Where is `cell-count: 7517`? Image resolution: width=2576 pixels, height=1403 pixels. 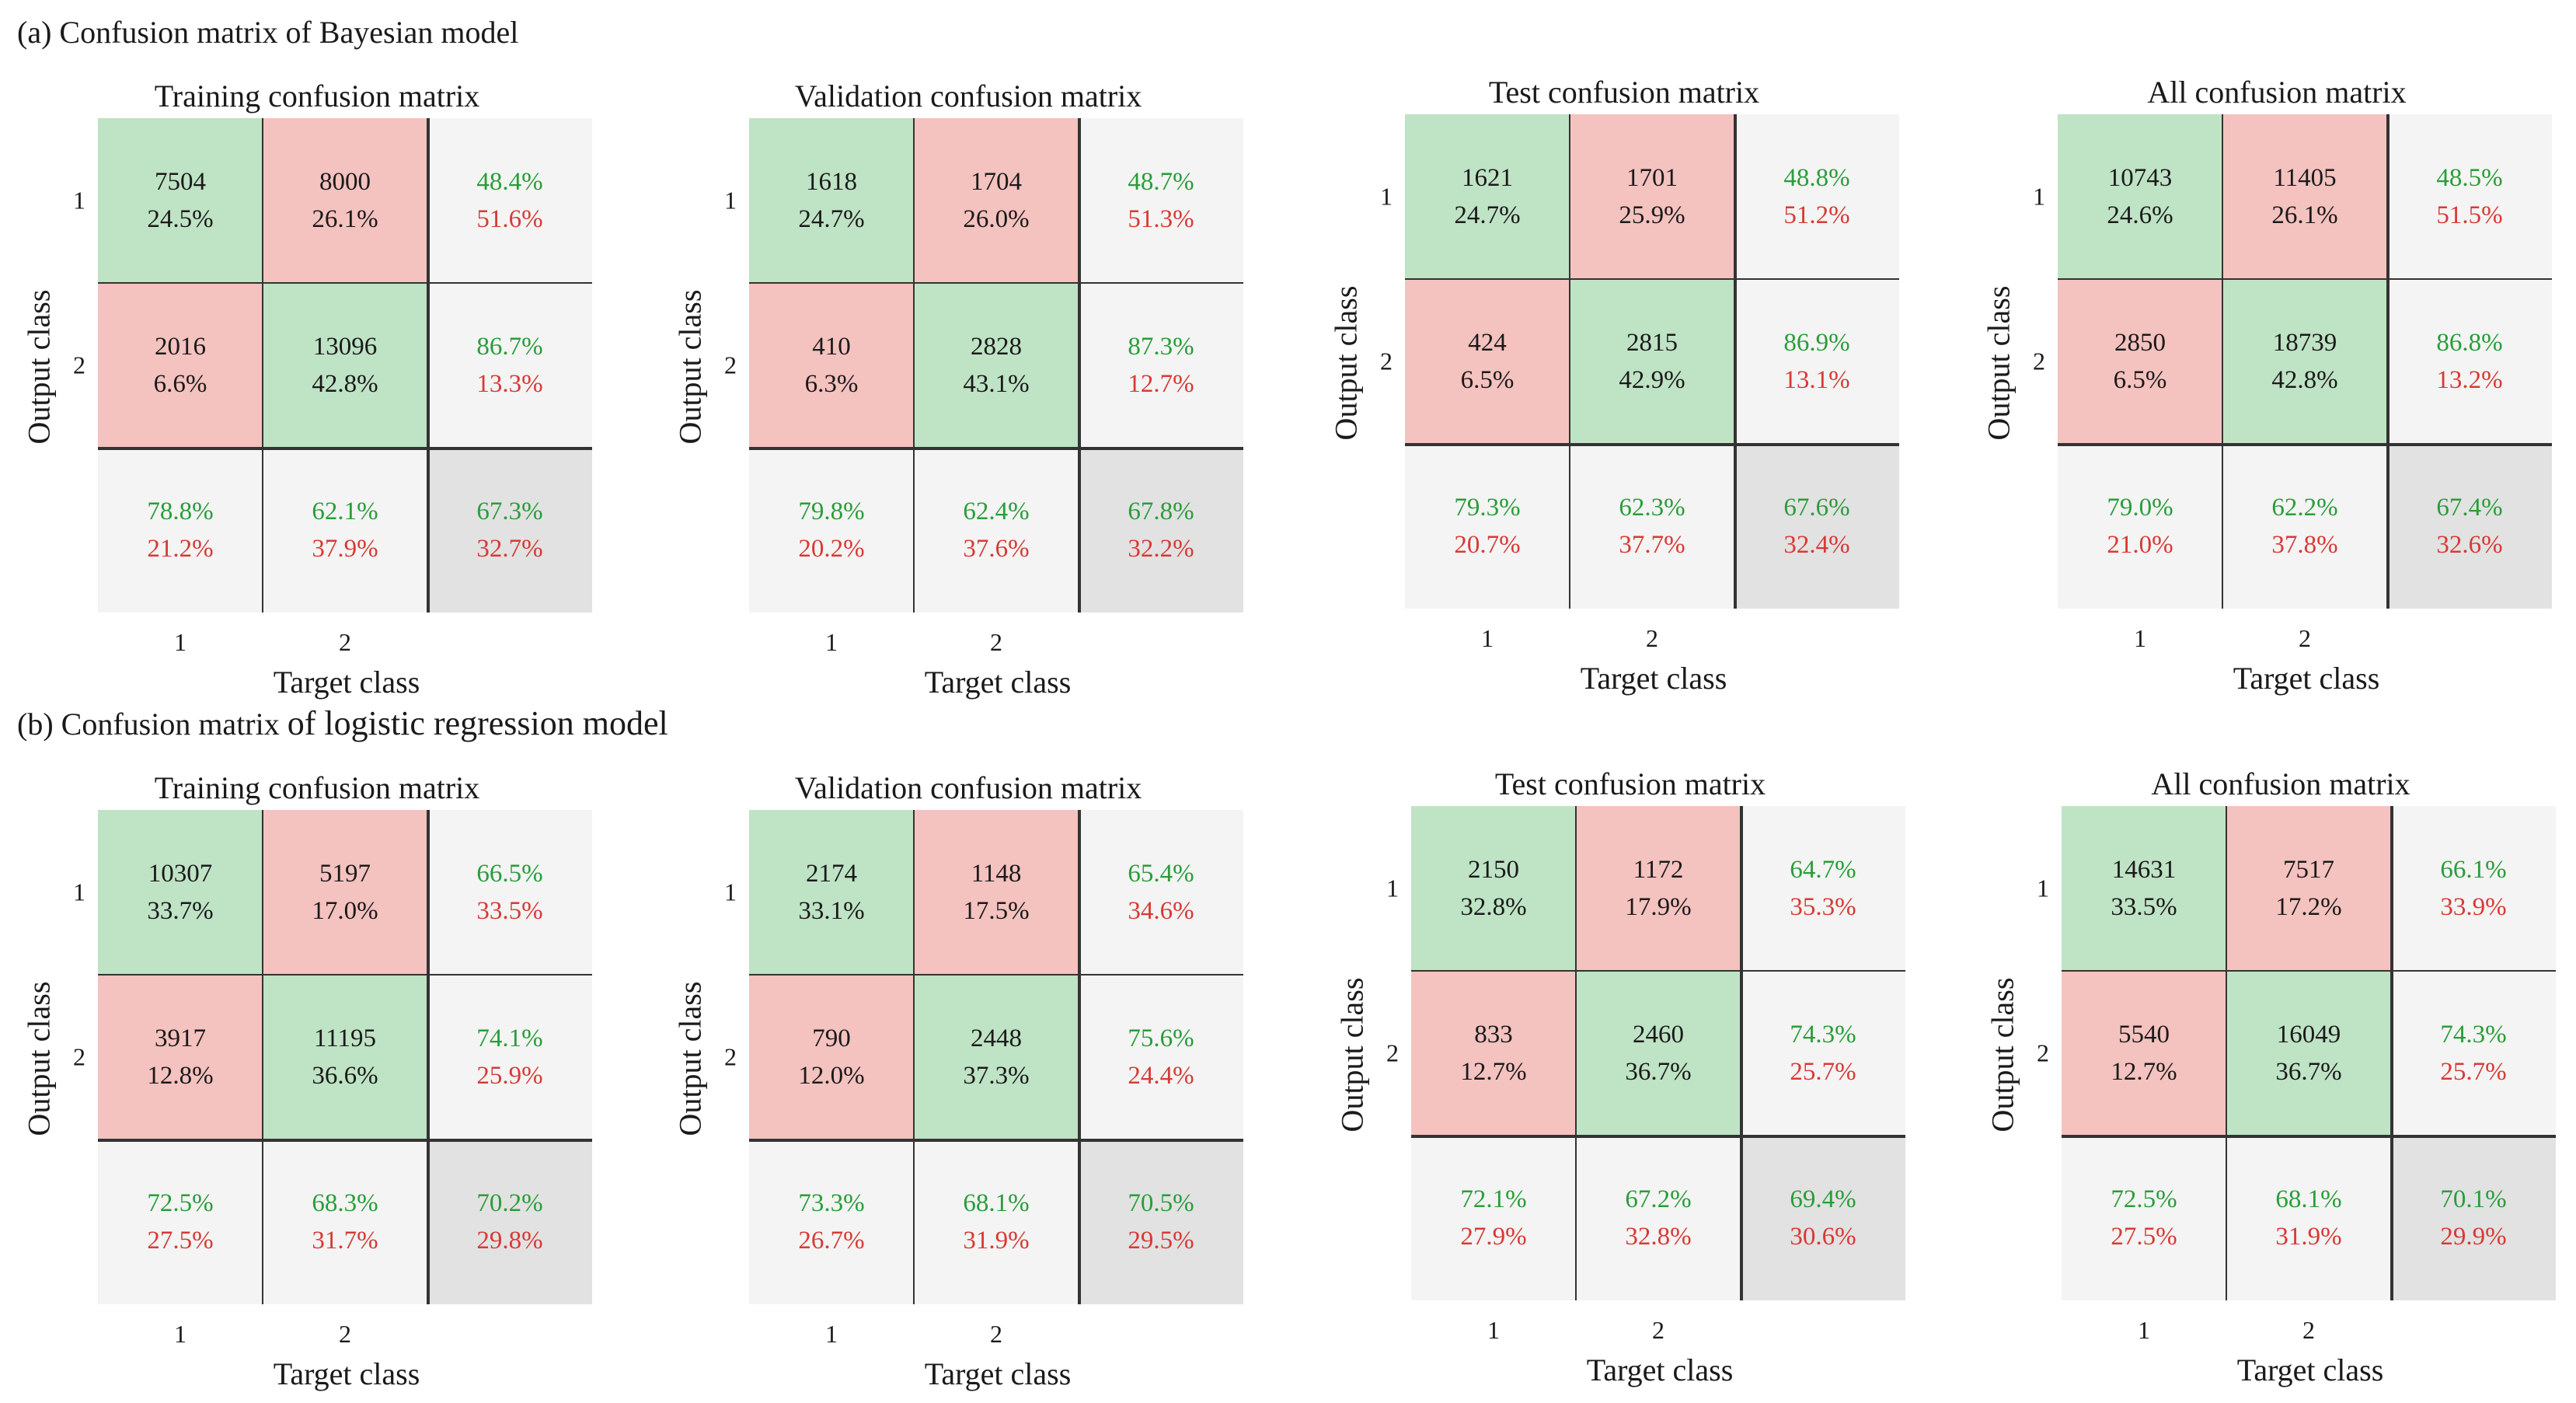 cell-count: 7517 is located at coordinates (2308, 870).